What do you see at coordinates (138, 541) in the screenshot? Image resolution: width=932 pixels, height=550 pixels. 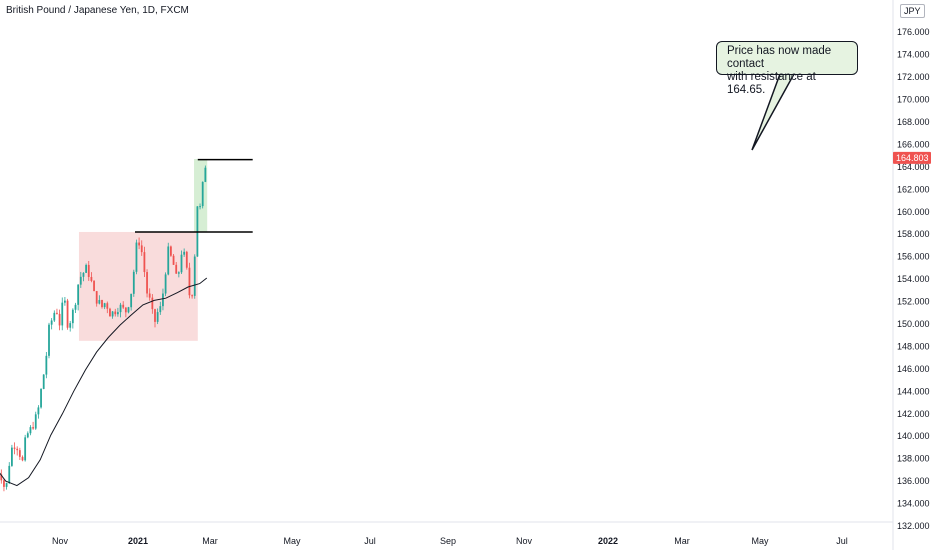 I see `x-tick-label: 2021` at bounding box center [138, 541].